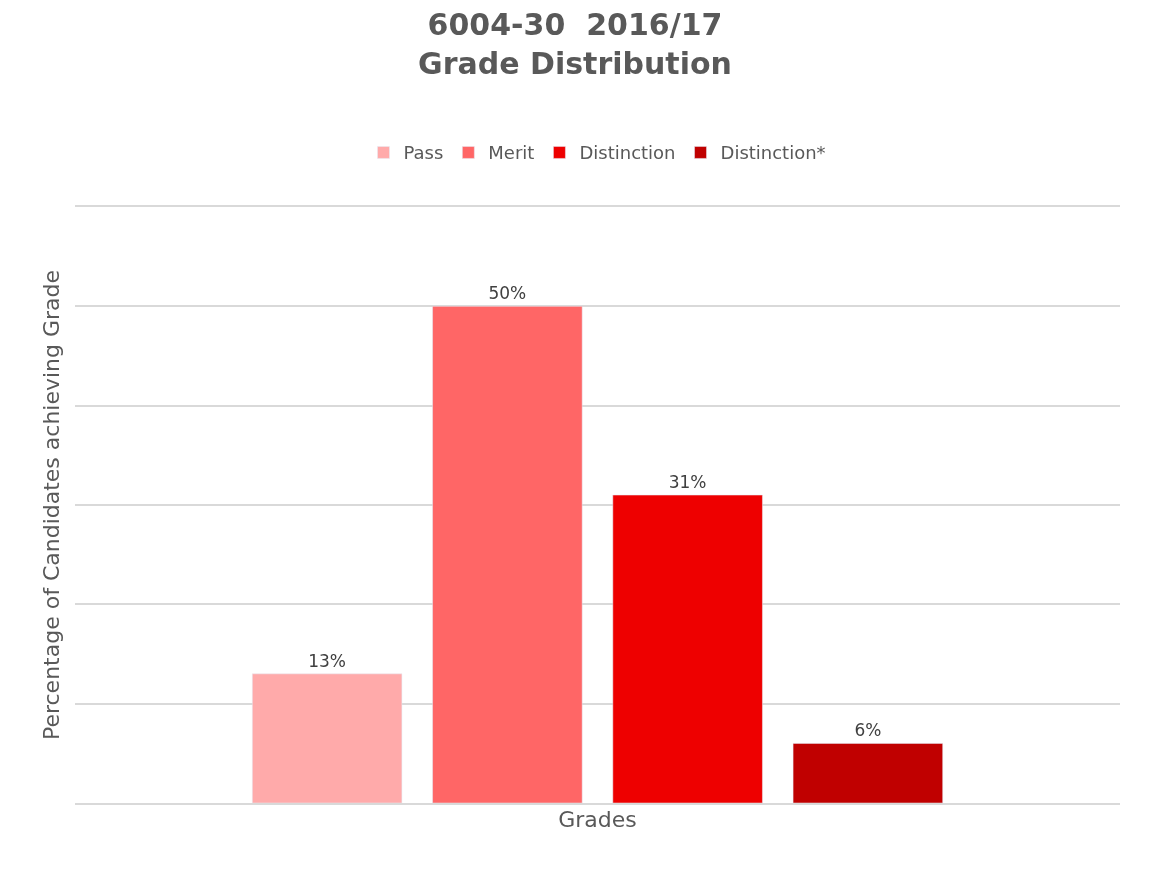 The image size is (1150, 873). I want to click on y-axis-title: Percentage of Candidates achieving Grade, so click(51, 505).